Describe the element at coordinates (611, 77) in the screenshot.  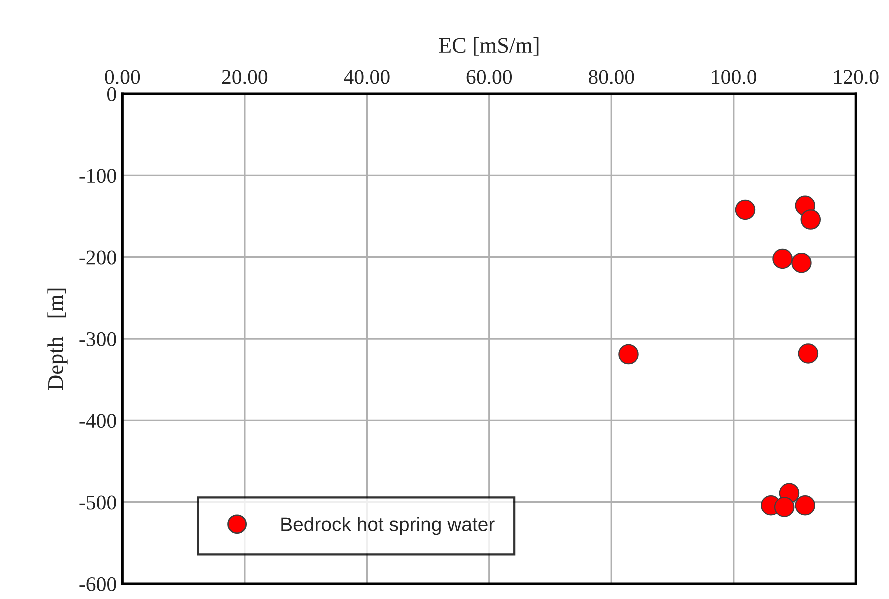
I see `x-tick-label: 80.00` at that location.